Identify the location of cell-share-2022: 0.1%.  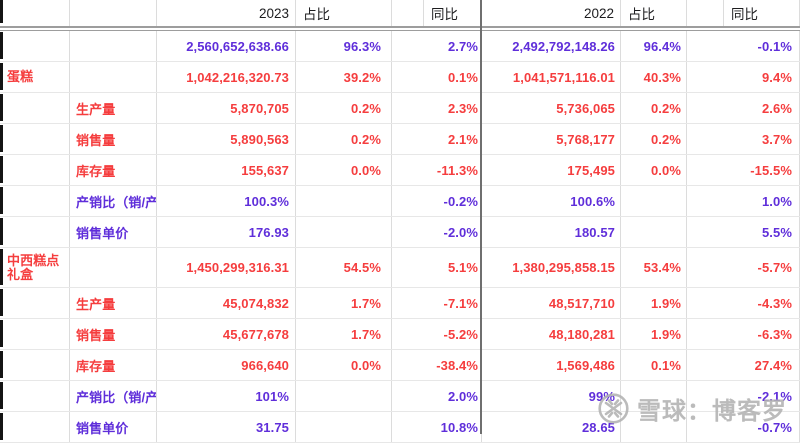
(654, 365).